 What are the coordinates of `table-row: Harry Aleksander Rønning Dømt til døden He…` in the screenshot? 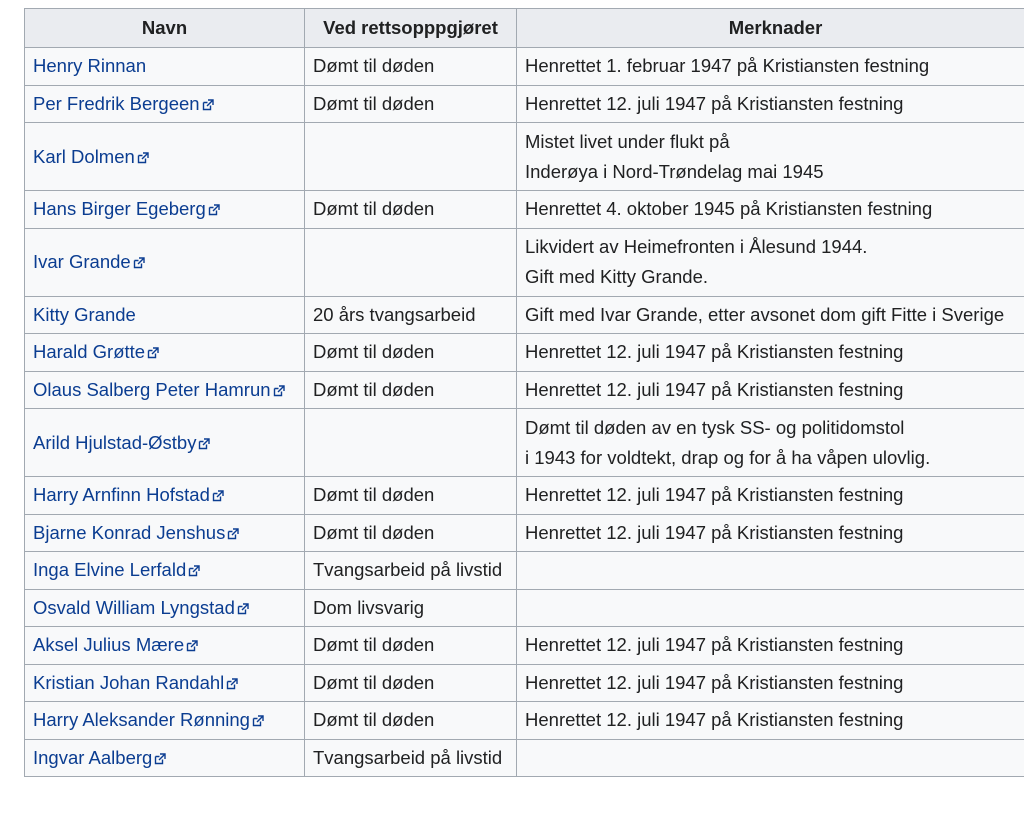 It's located at (524, 720).